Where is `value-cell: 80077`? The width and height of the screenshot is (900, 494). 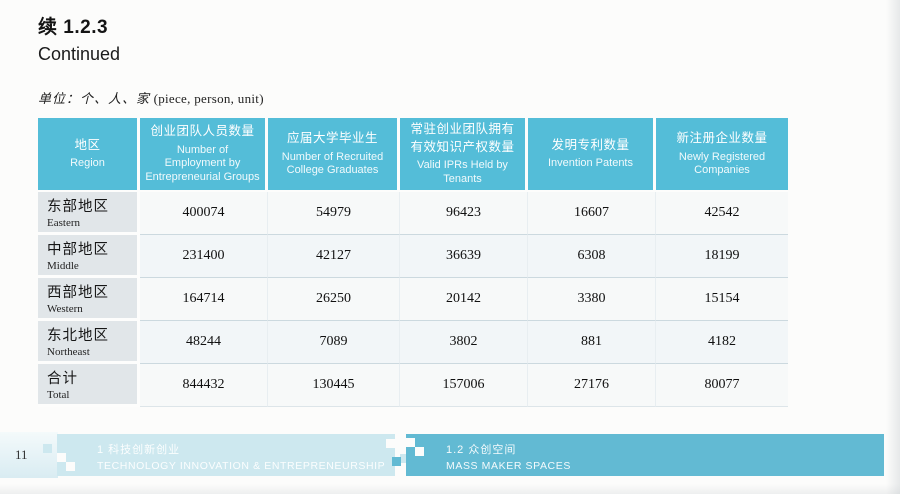 value-cell: 80077 is located at coordinates (722, 385).